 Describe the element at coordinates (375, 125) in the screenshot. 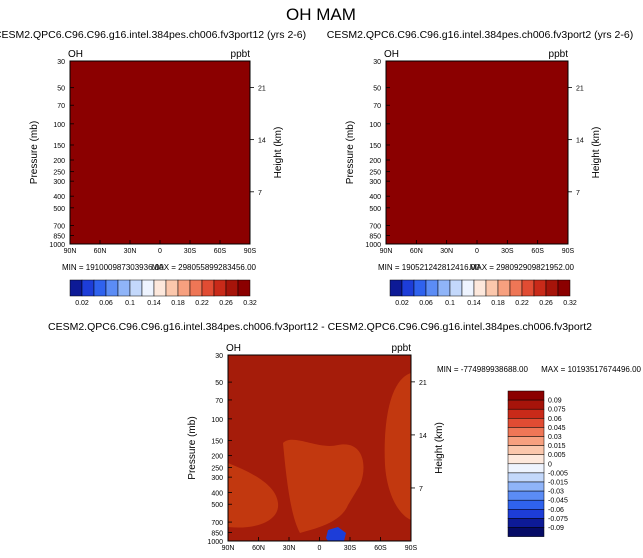

I see `y-tick-label: 100` at that location.